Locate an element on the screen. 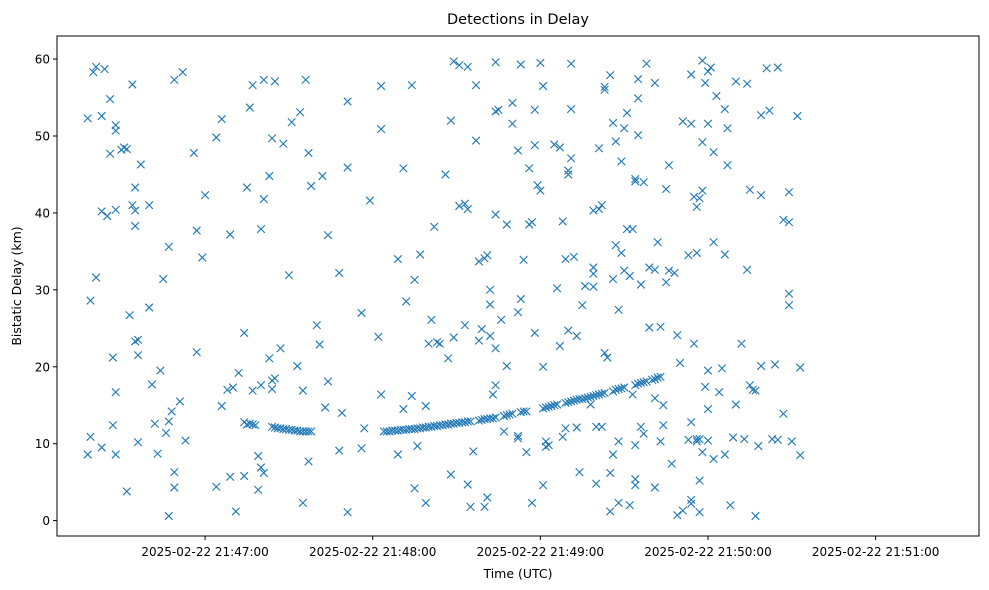 This screenshot has height=590, width=989. y-tick-label: 30 is located at coordinates (42, 290).